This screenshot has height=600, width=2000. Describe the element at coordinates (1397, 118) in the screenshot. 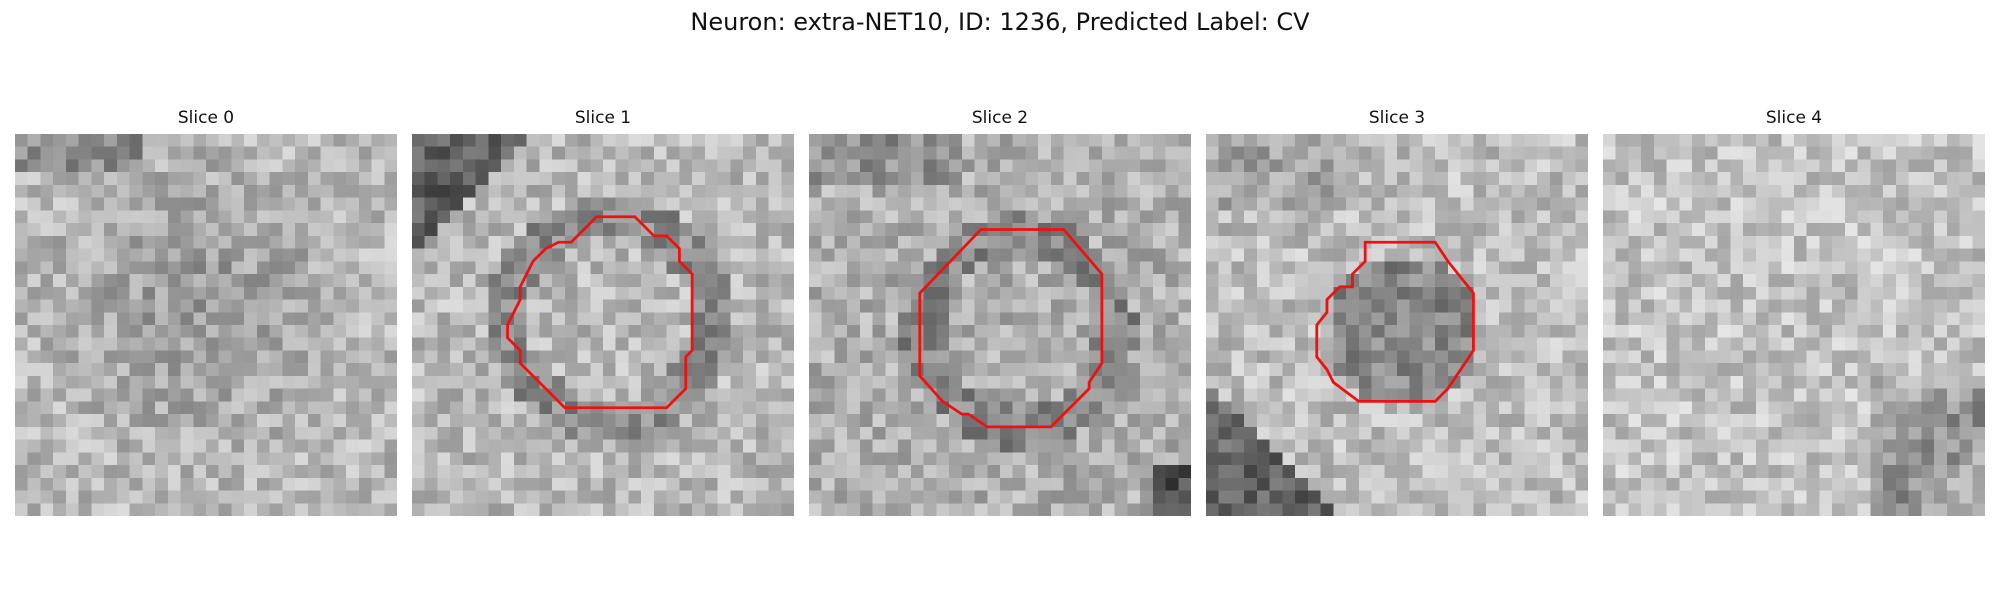

I see `slice-3-title: Slice 3` at that location.